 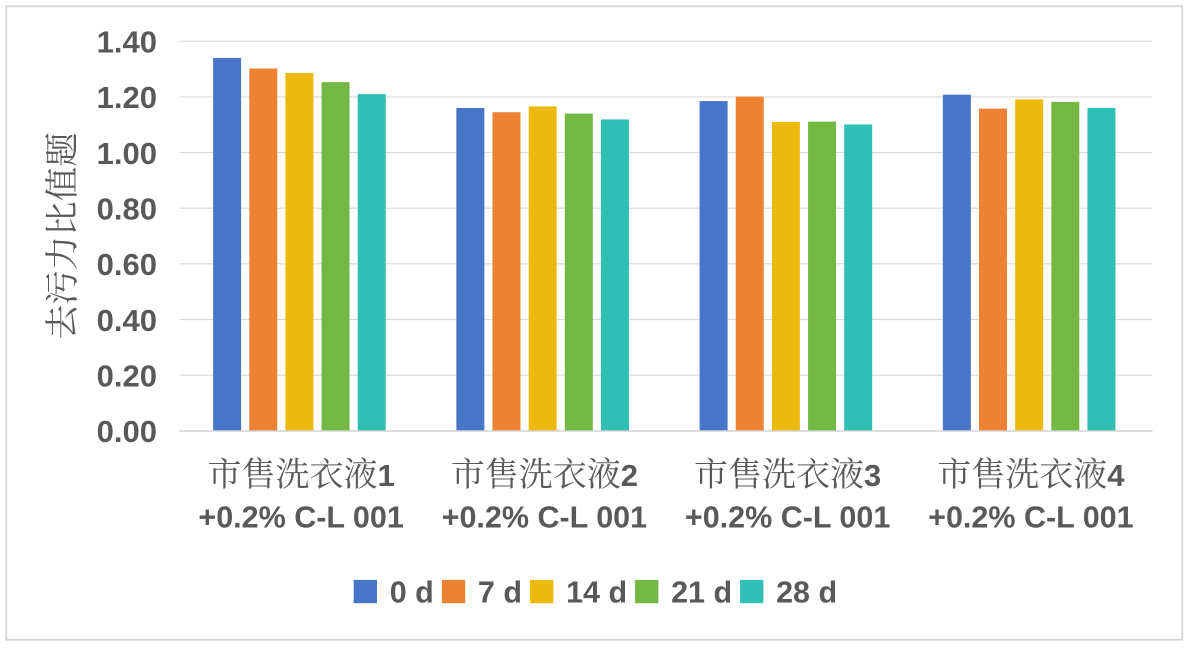 What do you see at coordinates (127, 431) in the screenshot?
I see `svg-text: 0.00` at bounding box center [127, 431].